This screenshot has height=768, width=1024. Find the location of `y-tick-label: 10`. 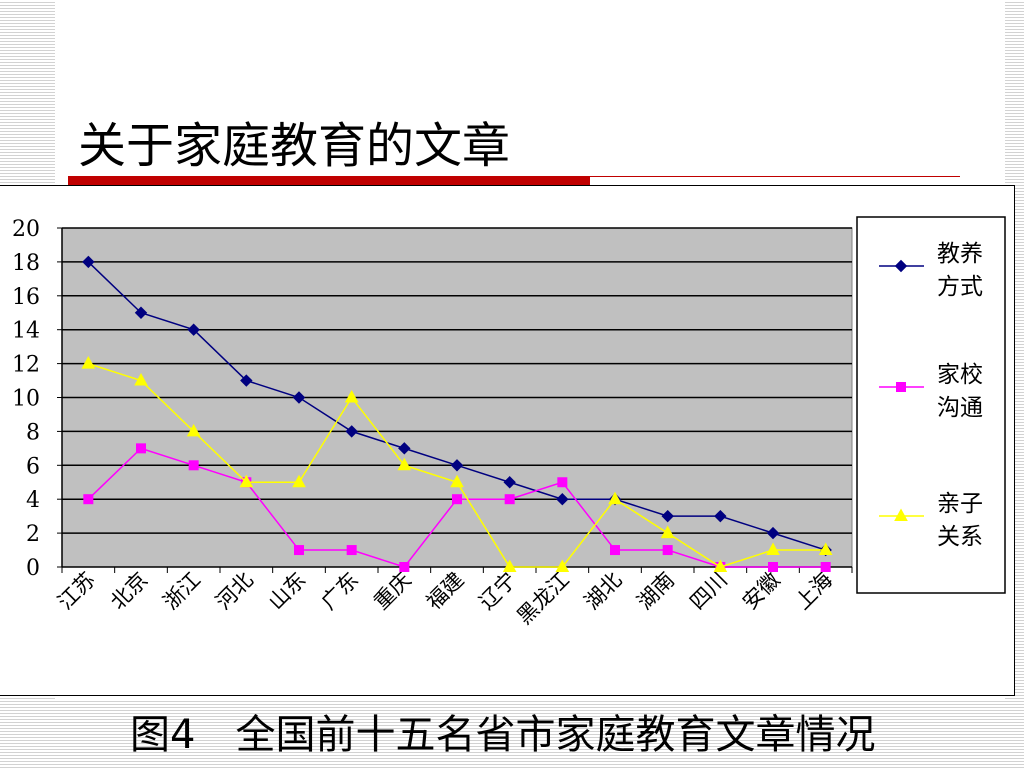

y-tick-label: 10 is located at coordinates (26, 399).